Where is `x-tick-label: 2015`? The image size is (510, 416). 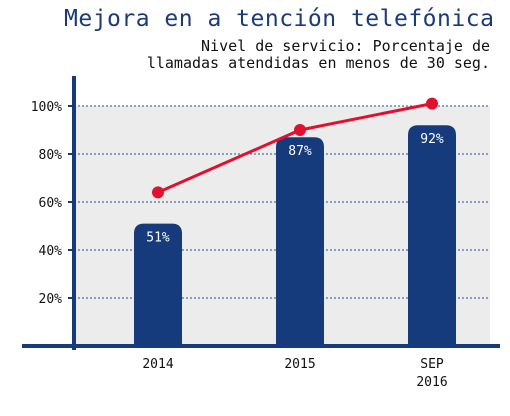
x-tick-label: 2015 is located at coordinates (299, 364).